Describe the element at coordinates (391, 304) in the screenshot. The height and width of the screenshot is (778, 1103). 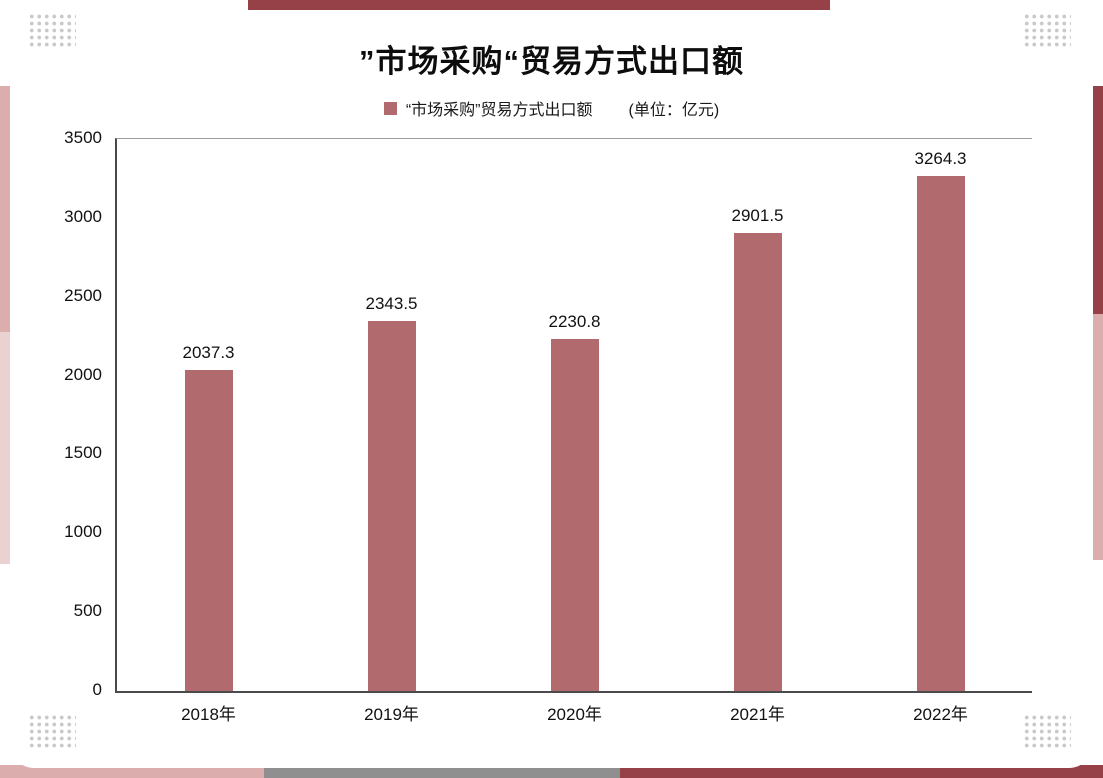
I see `bar-value-label: 2343.5` at that location.